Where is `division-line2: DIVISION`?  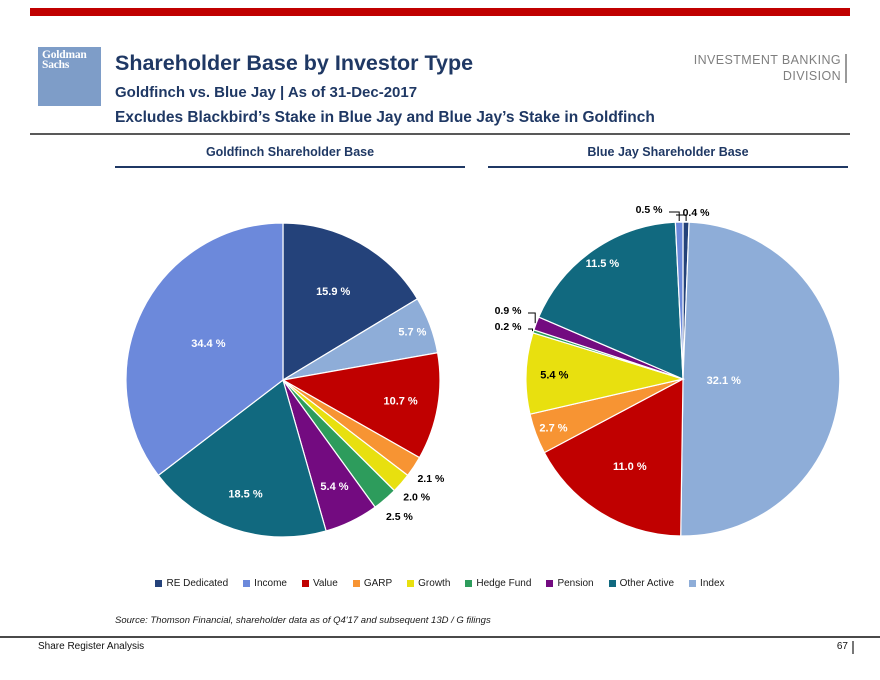 division-line2: DIVISION is located at coordinates (811, 75).